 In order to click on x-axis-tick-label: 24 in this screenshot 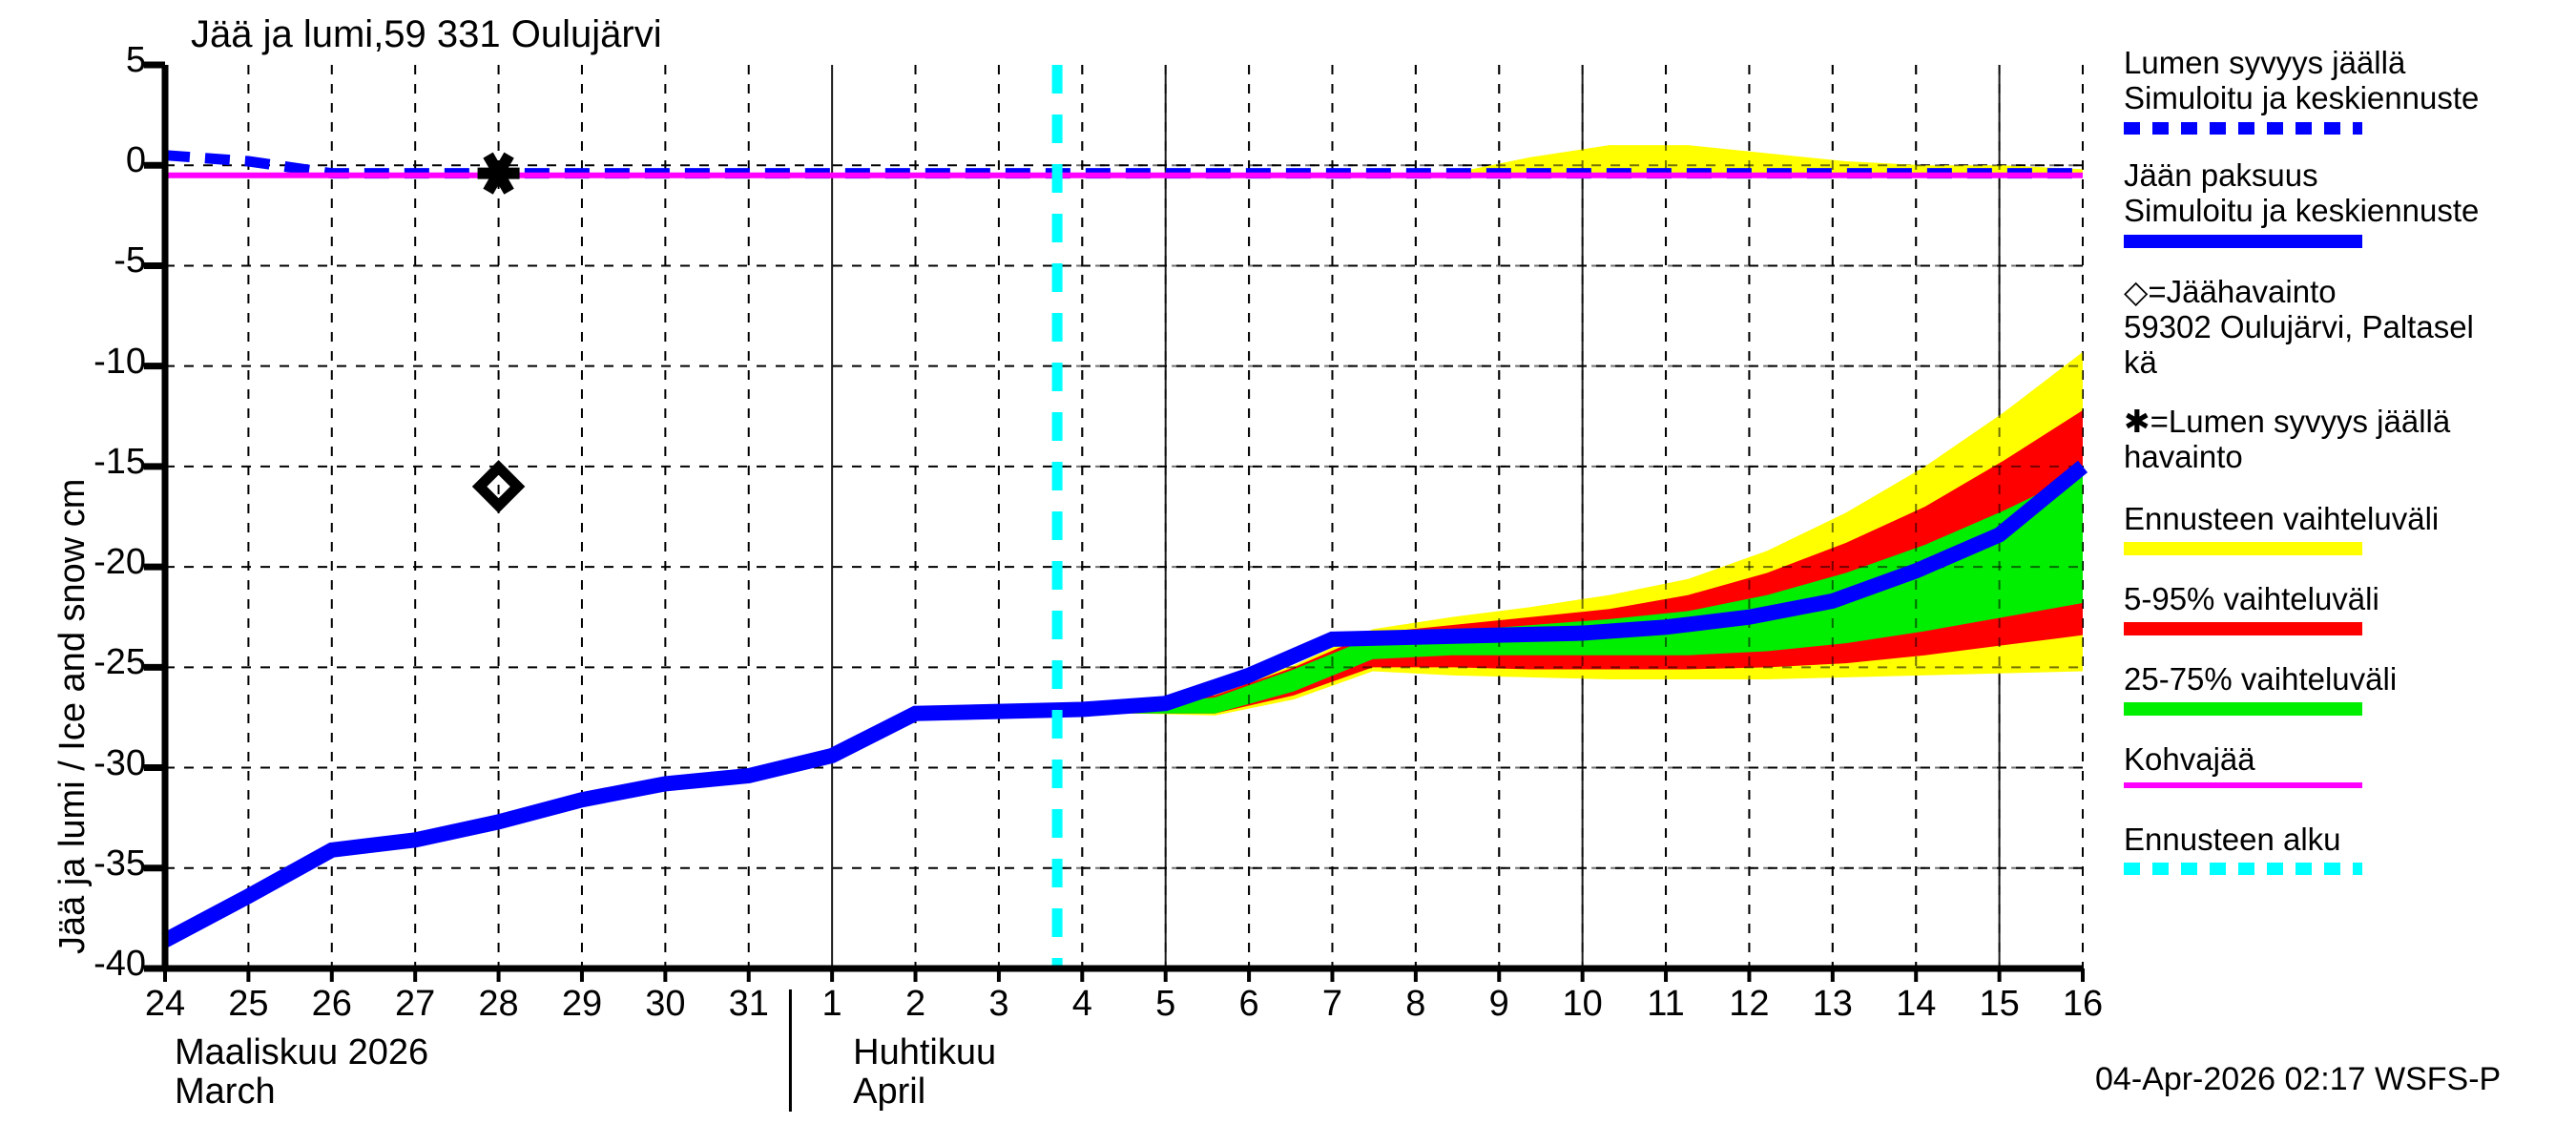, I will do `click(165, 1004)`.